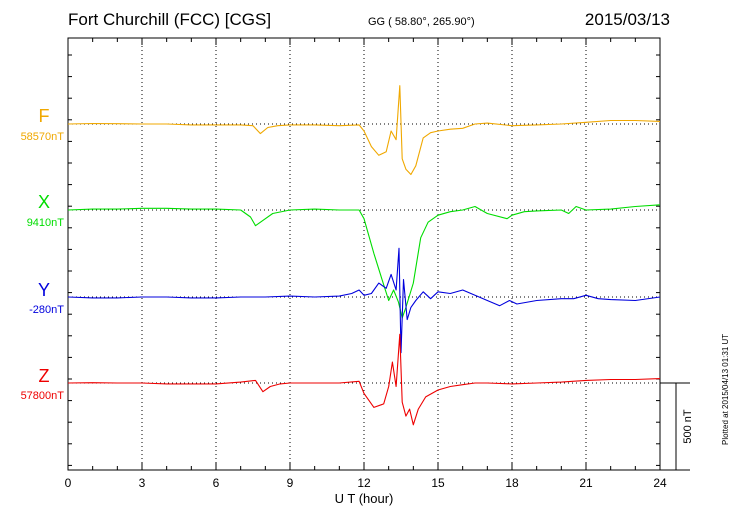 Image resolution: width=730 pixels, height=520 pixels. What do you see at coordinates (364, 130) in the screenshot?
I see `series-line-f` at bounding box center [364, 130].